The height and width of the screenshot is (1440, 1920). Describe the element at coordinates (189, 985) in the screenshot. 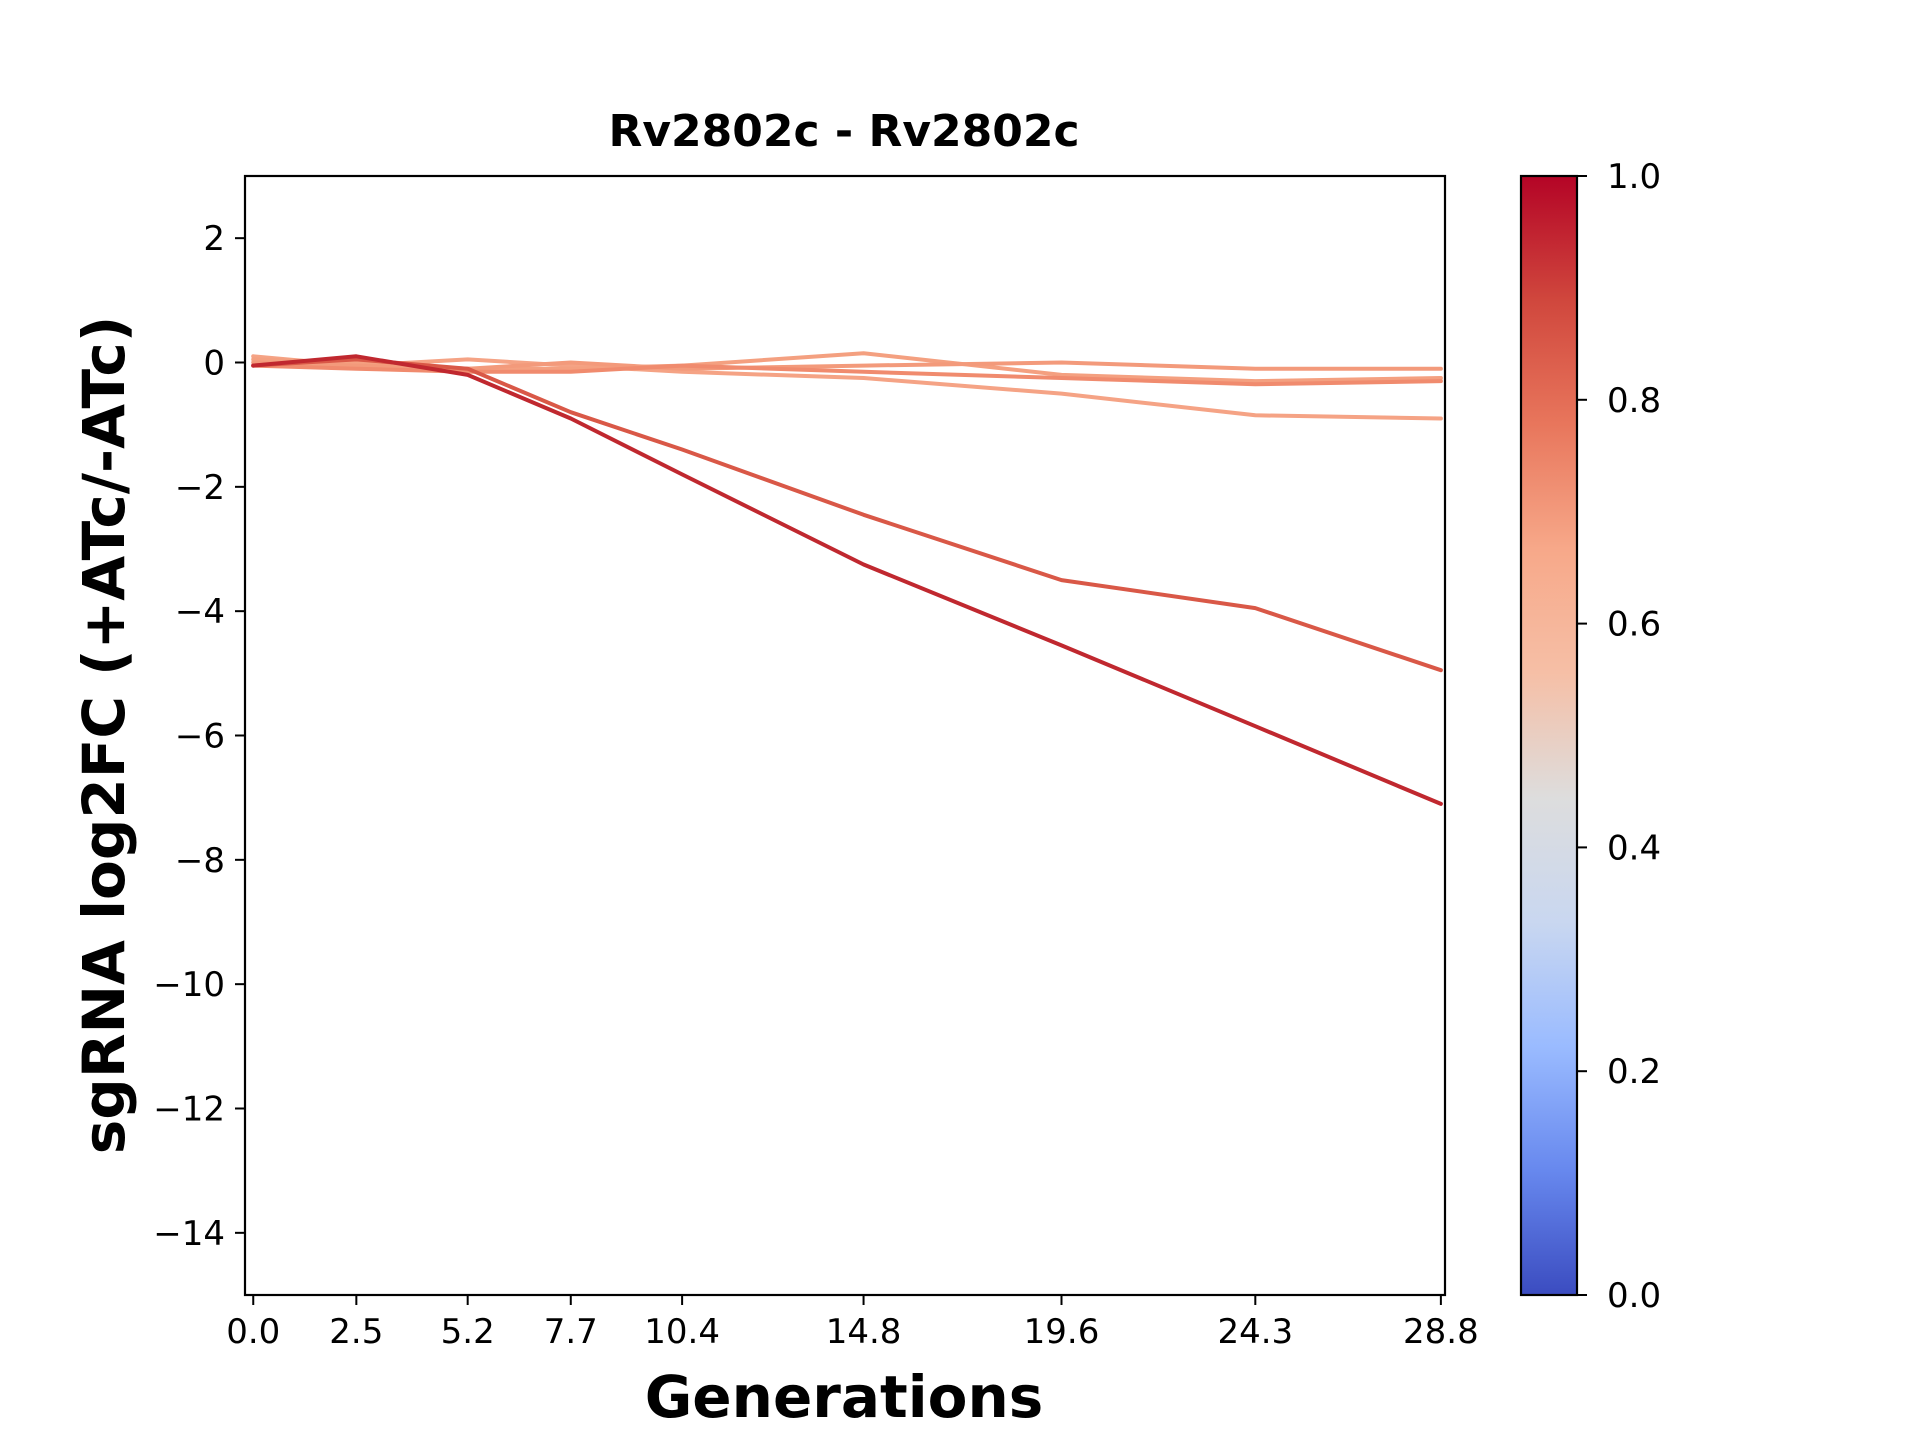

I see `y-tick-label: −10` at that location.